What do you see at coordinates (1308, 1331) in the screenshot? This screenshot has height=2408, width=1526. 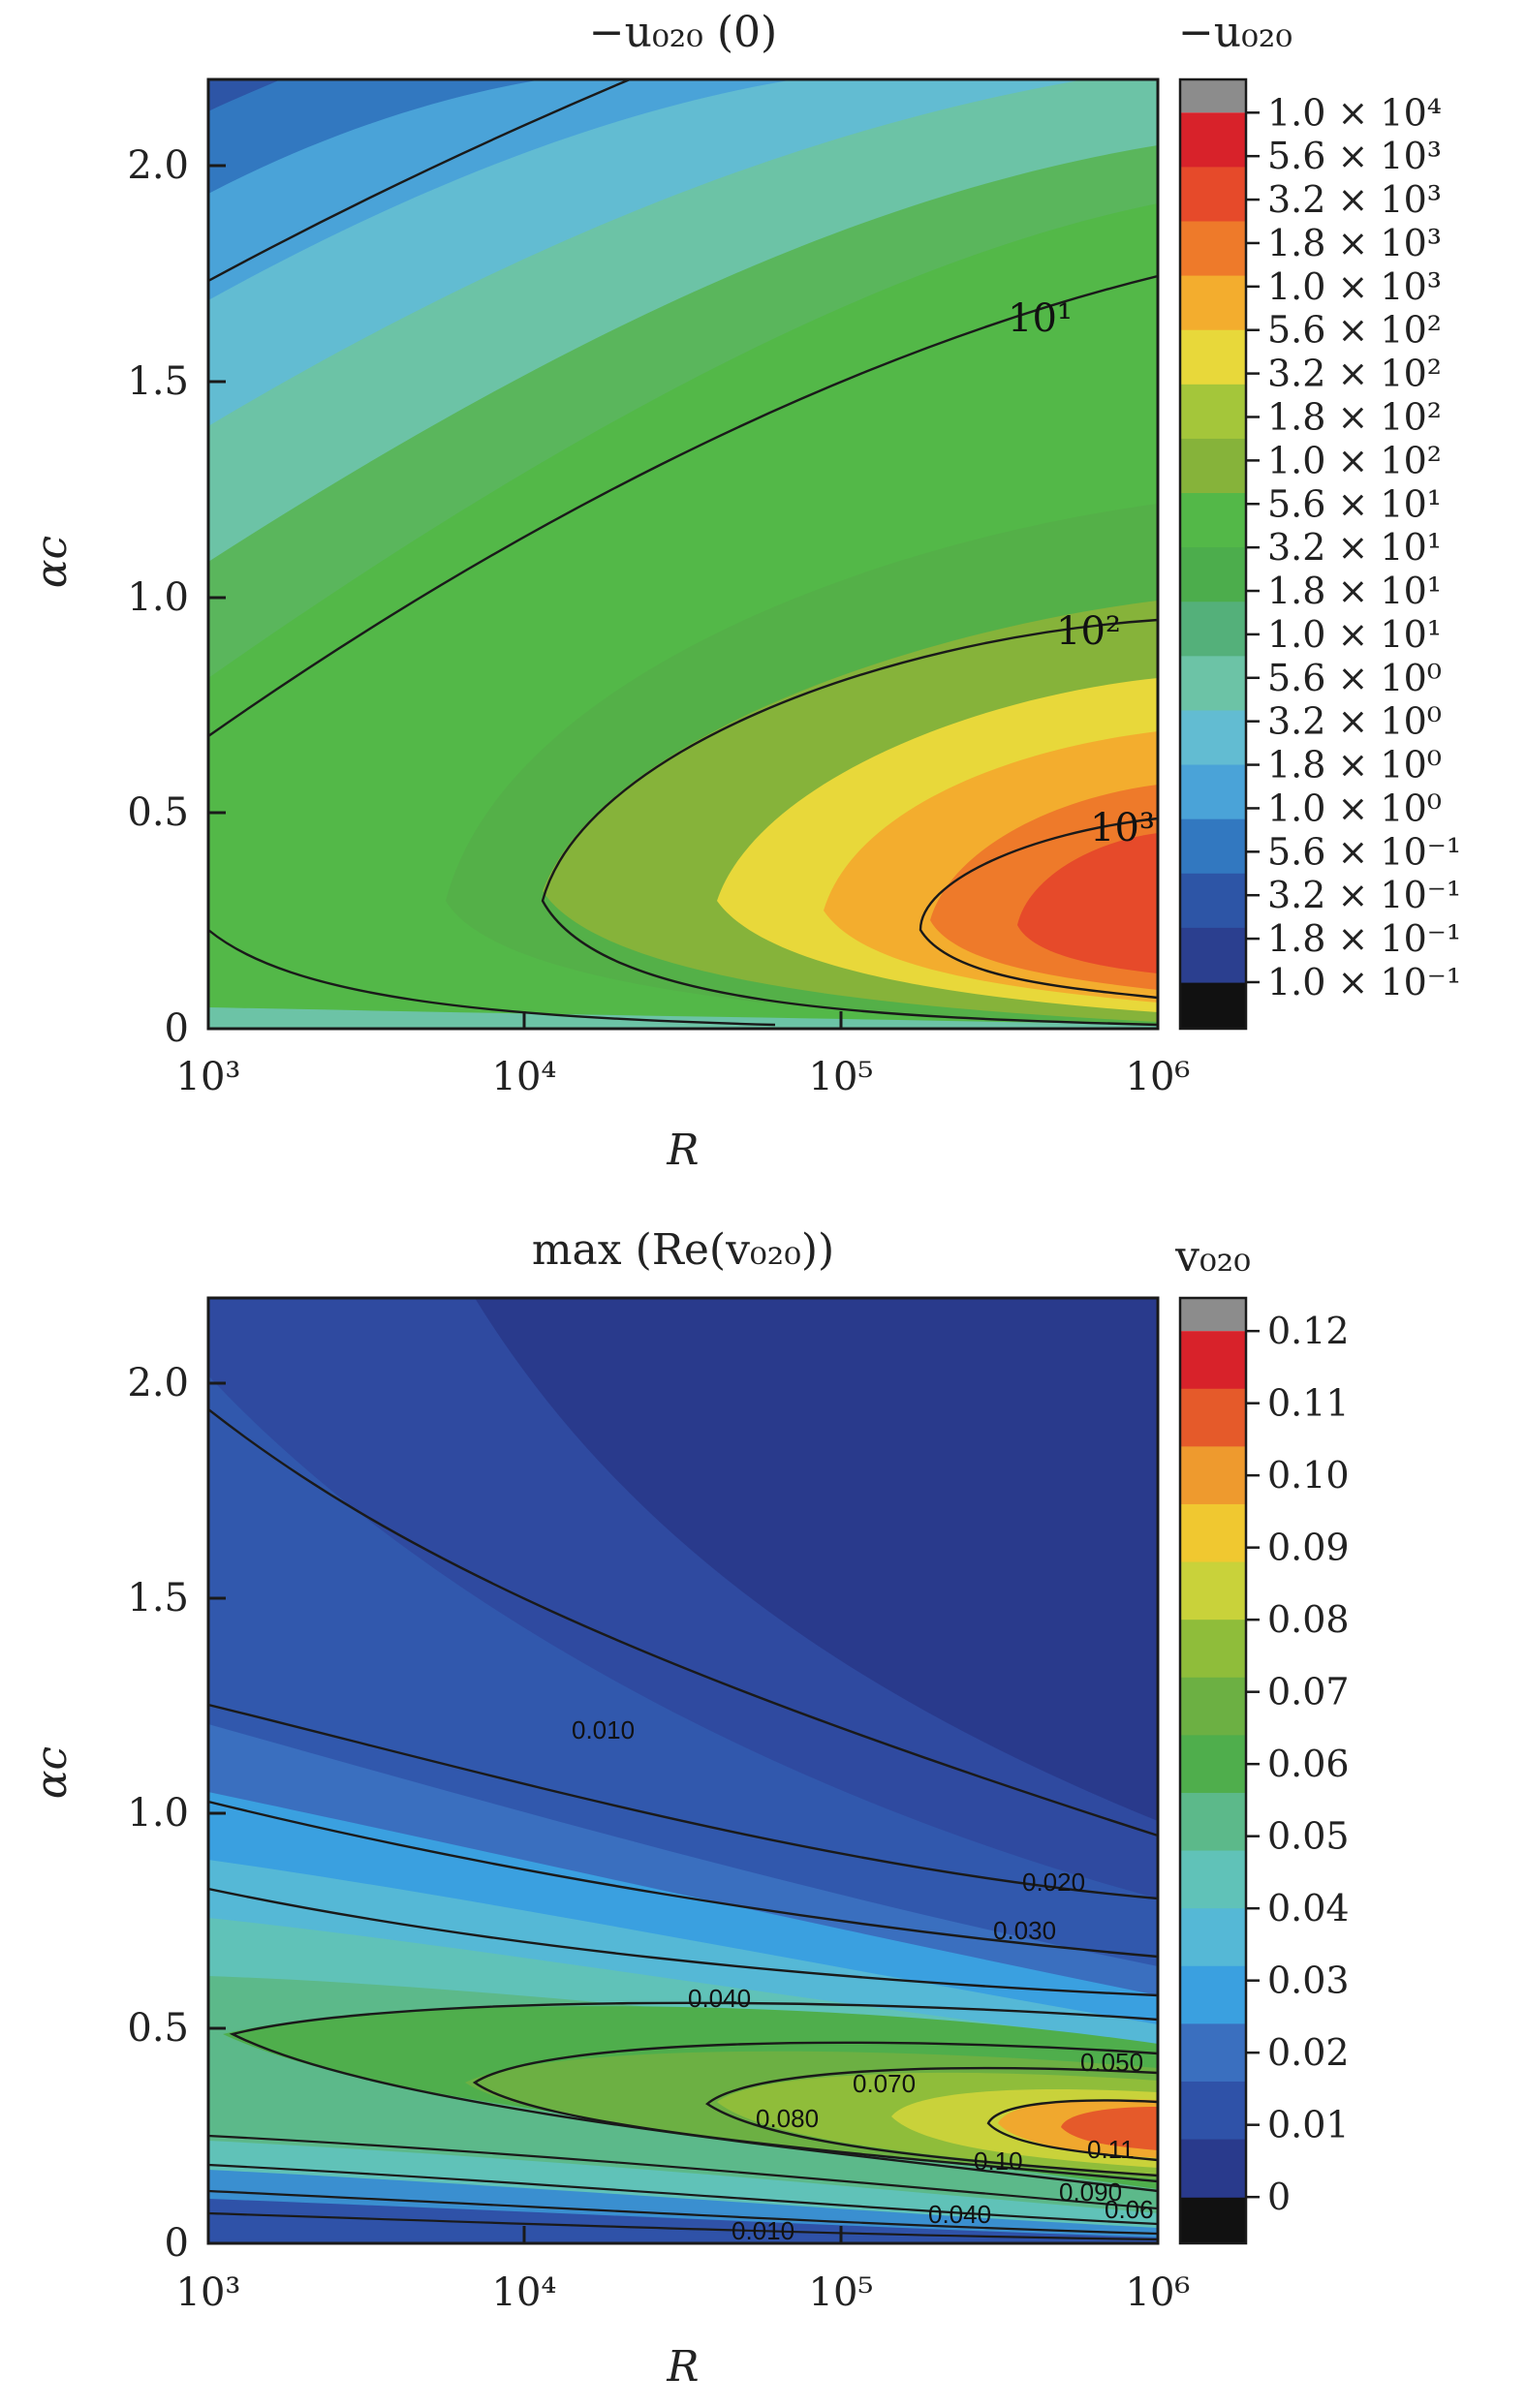 I see `bottom-colorbar-label: 0.12` at bounding box center [1308, 1331].